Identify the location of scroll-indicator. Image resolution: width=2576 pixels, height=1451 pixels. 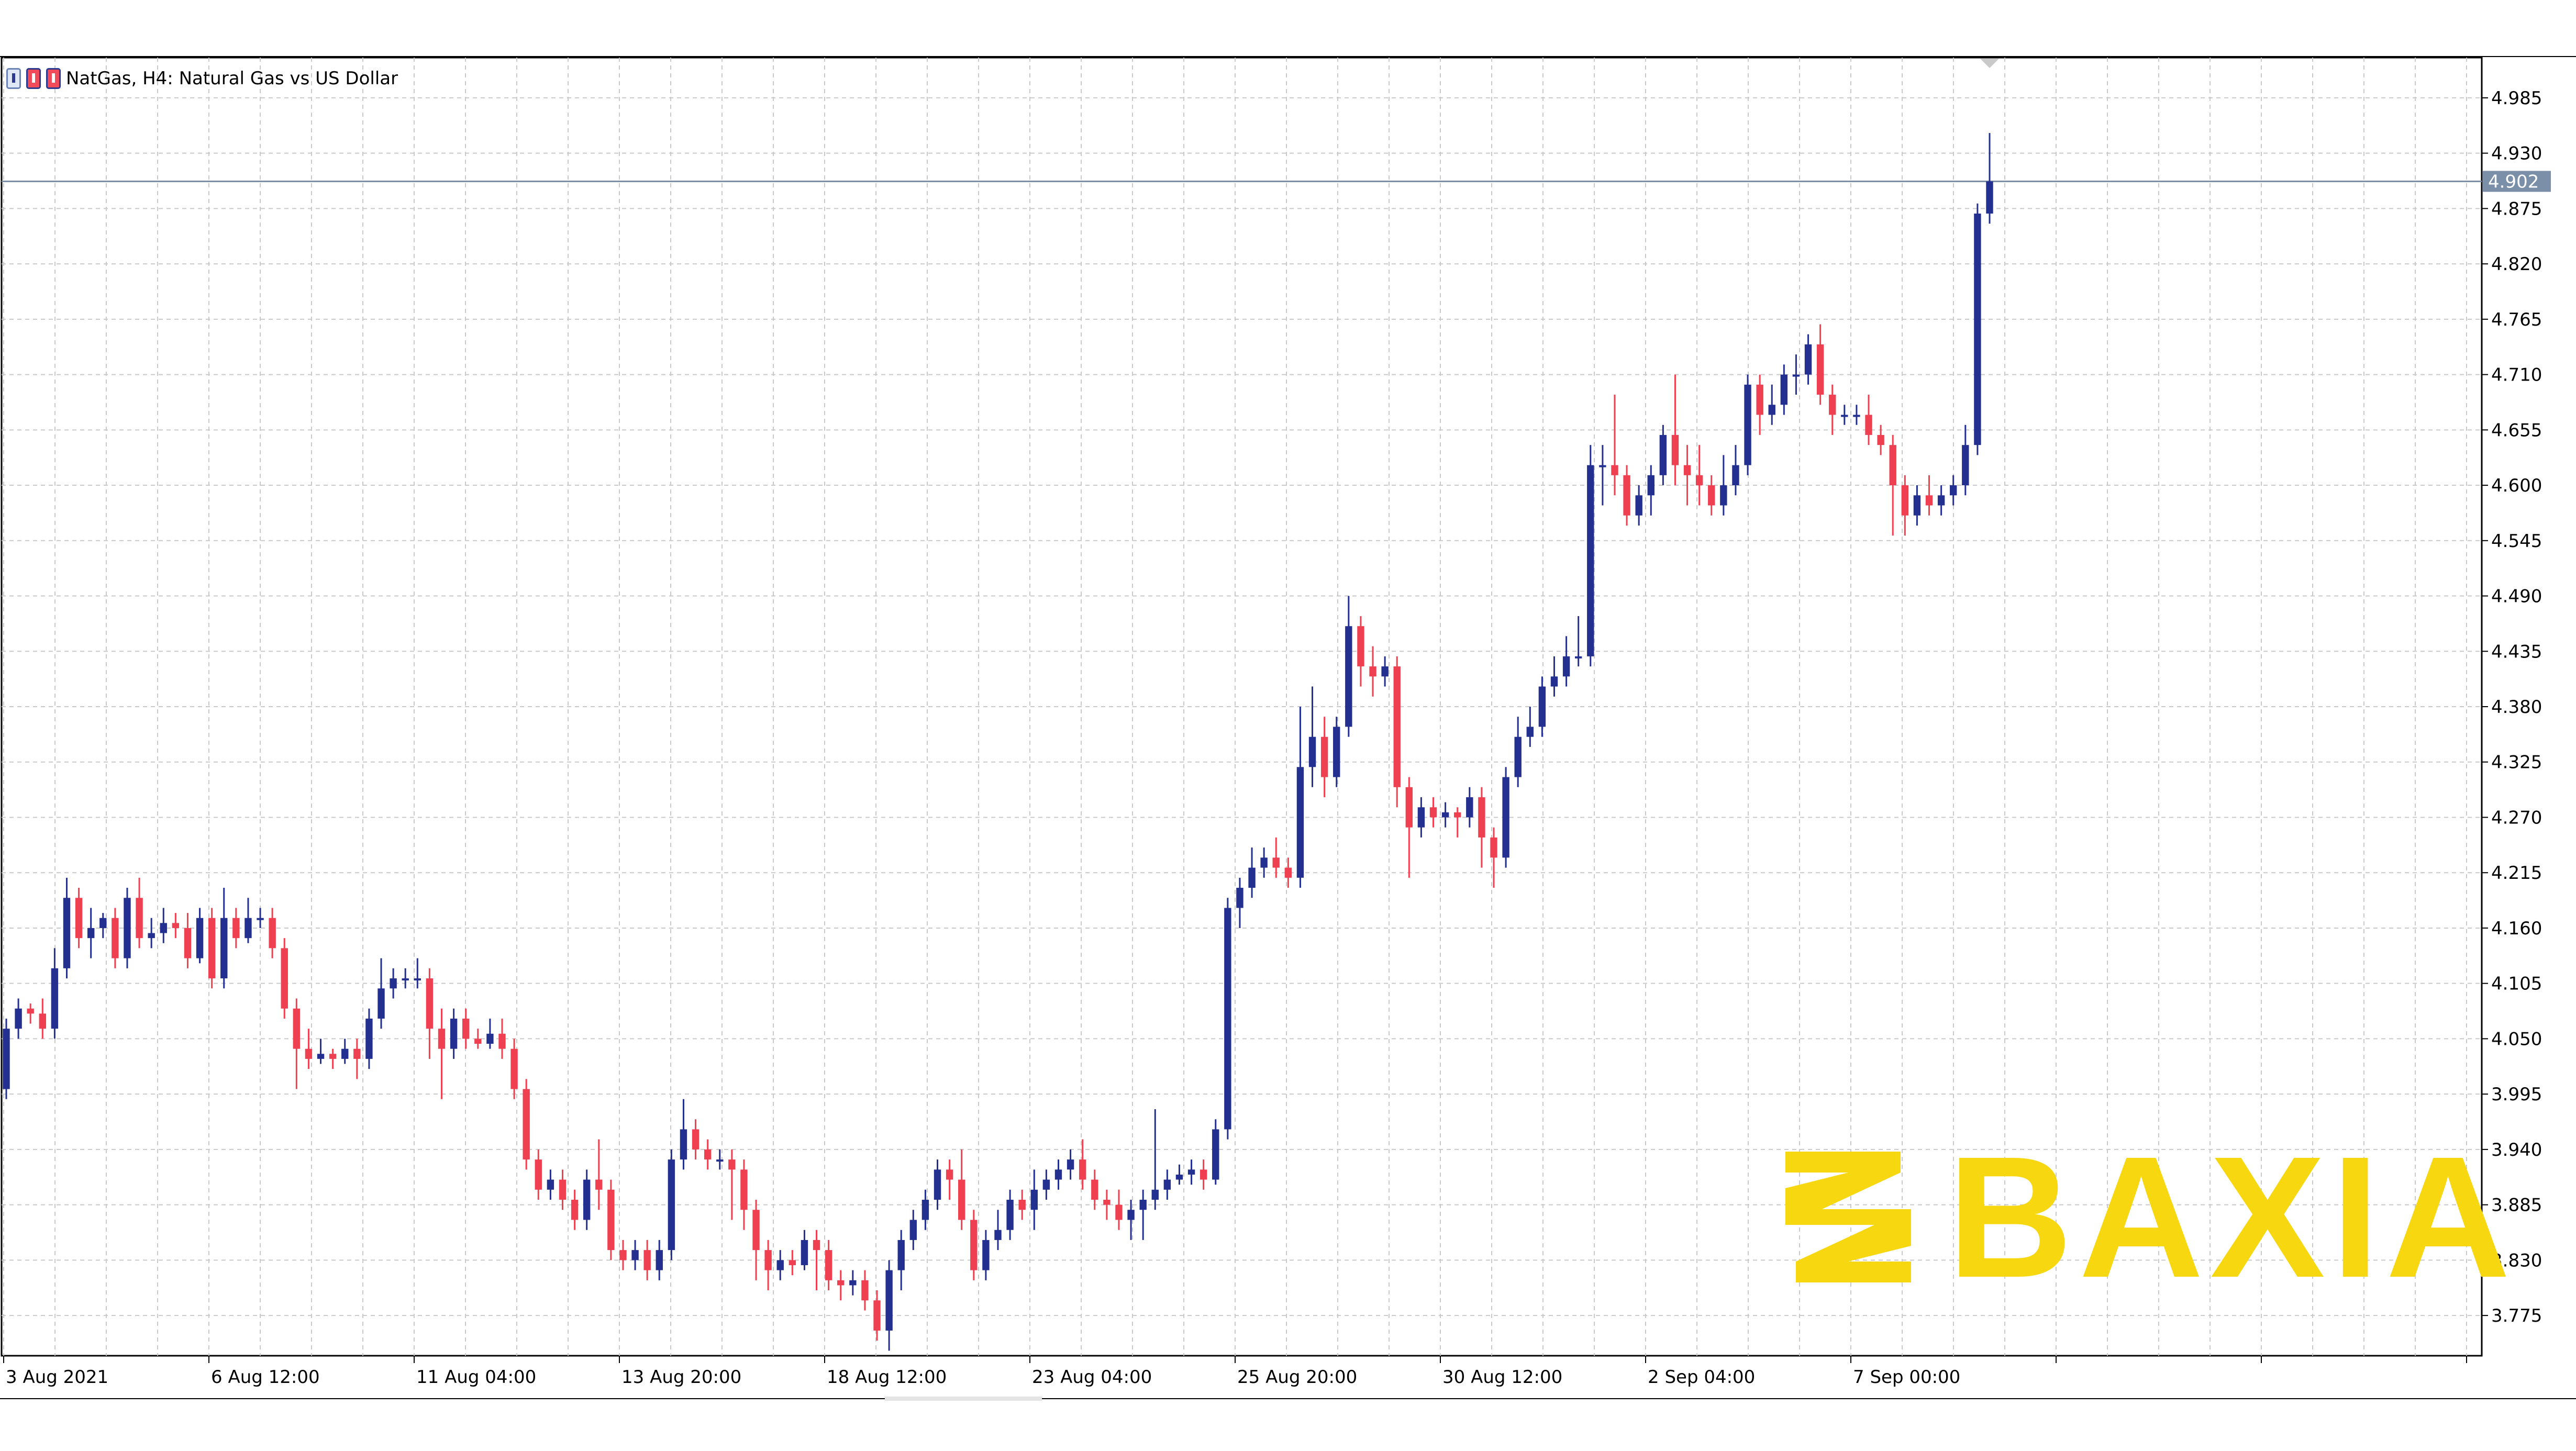
(963, 1399).